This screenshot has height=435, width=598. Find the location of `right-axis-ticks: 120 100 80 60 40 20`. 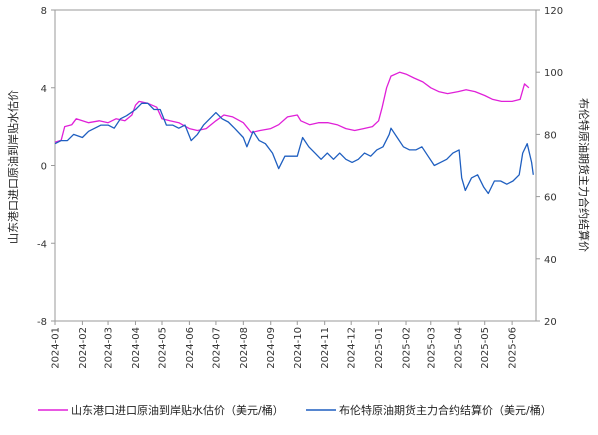

right-axis-ticks: 120 100 80 60 40 20 is located at coordinates (549, 167).